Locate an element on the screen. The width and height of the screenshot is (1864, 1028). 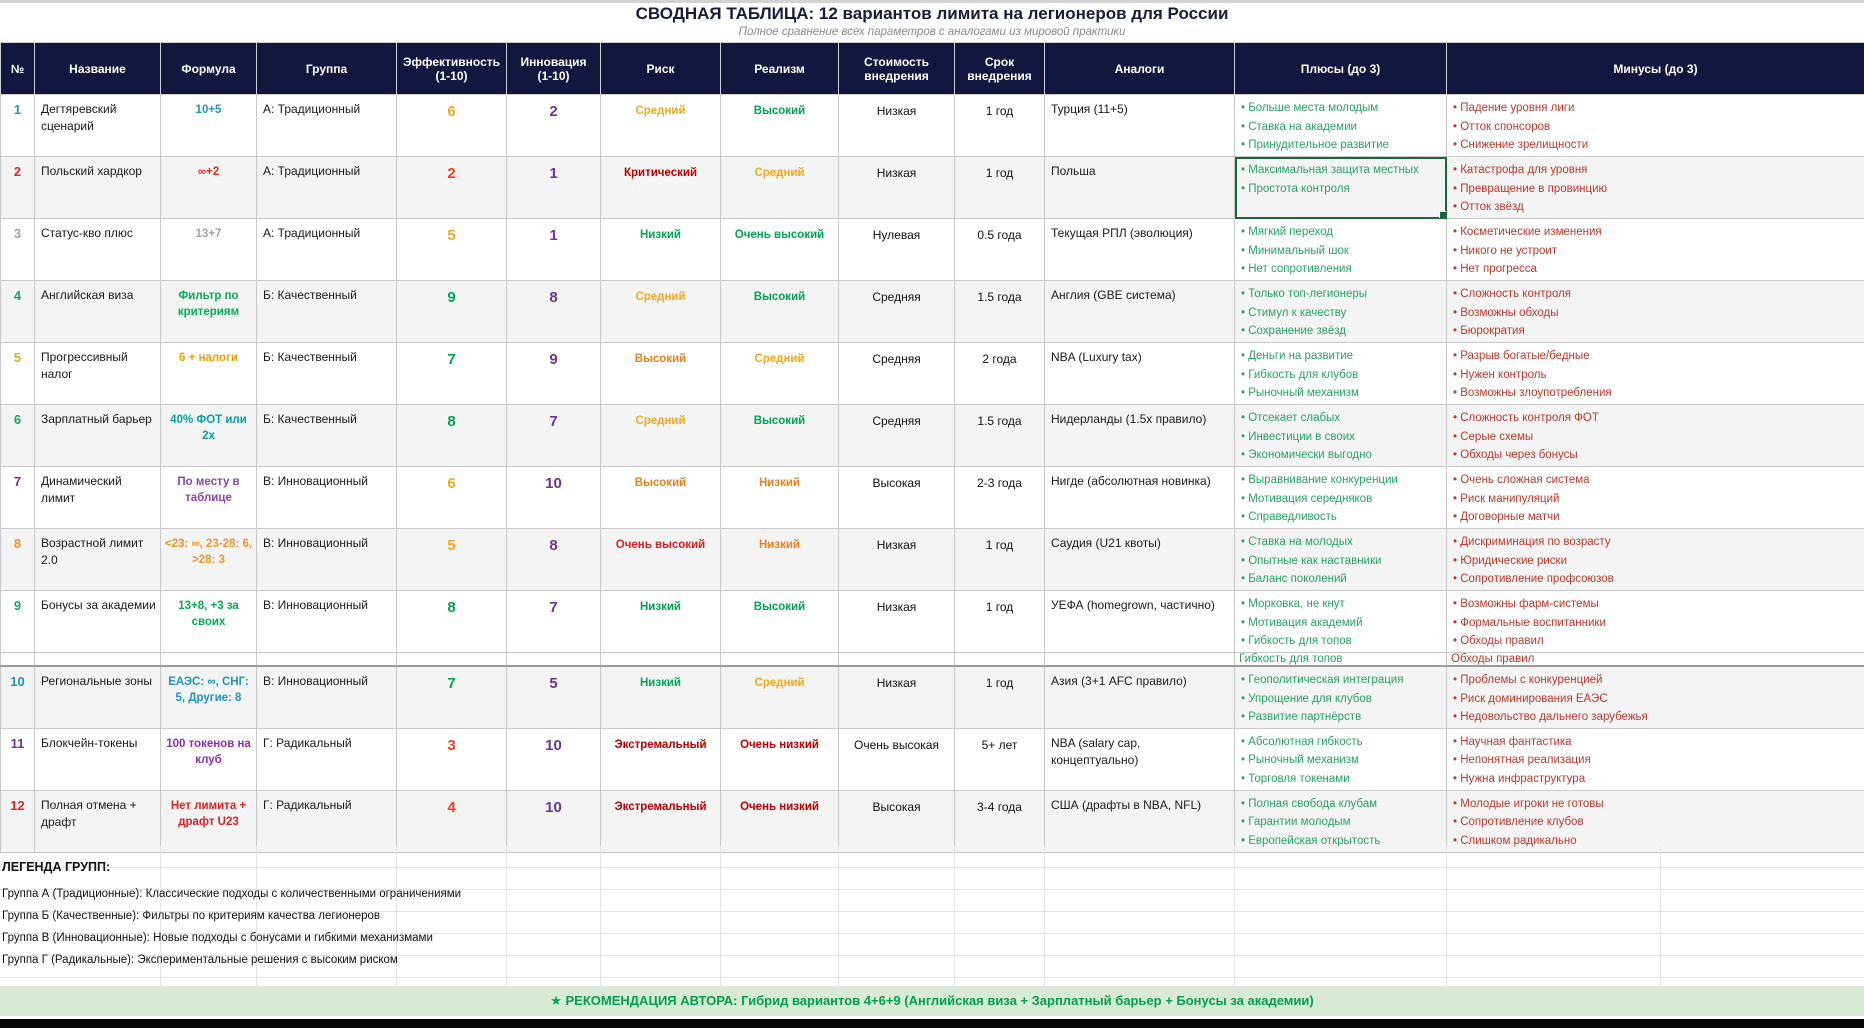
implementation-cost: Нулевая is located at coordinates (896, 249).